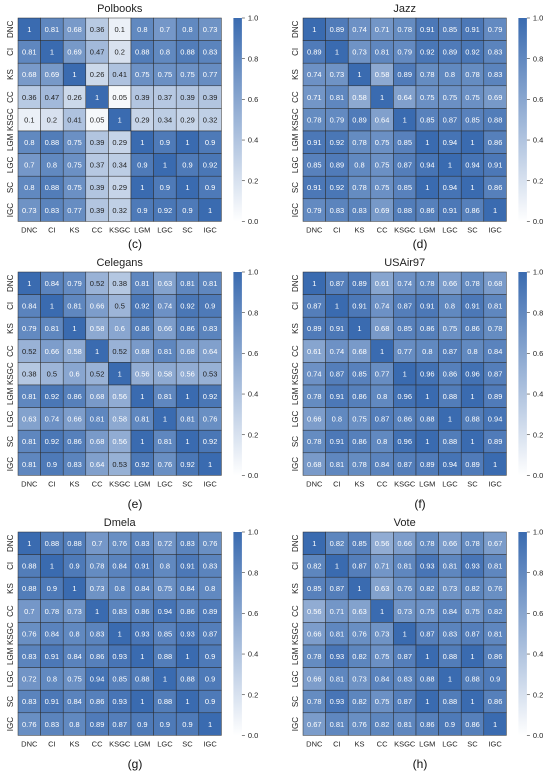 Image resolution: width=550 pixels, height=779 pixels. I want to click on cell-value-label: 0.52, so click(119, 351).